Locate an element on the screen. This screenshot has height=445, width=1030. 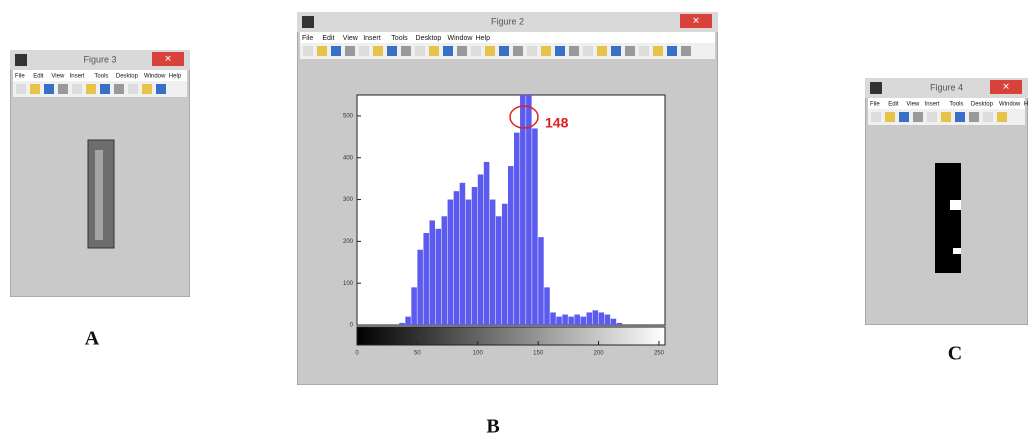
colorbar is located at coordinates (511, 336).